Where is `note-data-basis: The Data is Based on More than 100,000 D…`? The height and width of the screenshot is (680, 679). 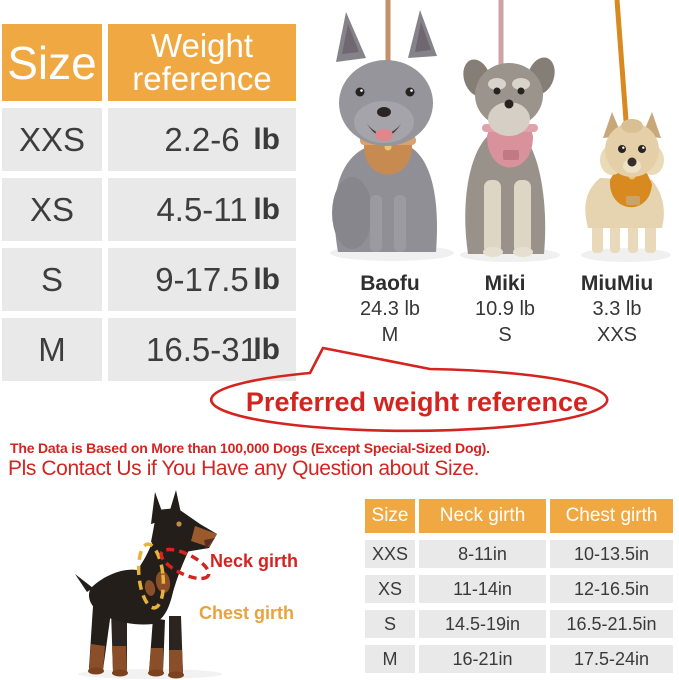
note-data-basis: The Data is Based on More than 100,000 D… is located at coordinates (250, 448).